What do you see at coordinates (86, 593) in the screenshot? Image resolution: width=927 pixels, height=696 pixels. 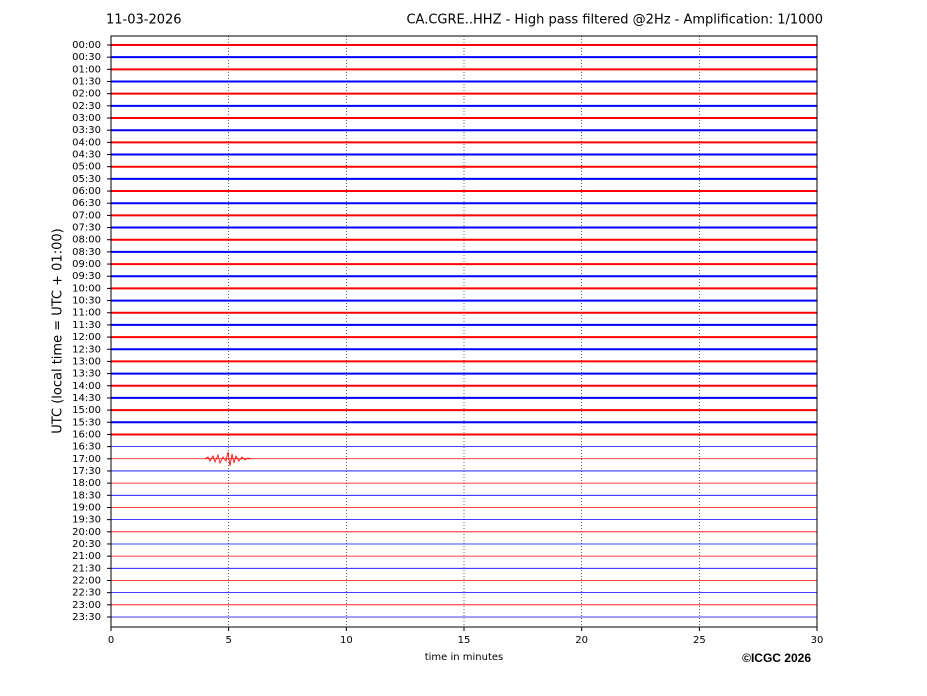 I see `y-tick-label: 22:30` at bounding box center [86, 593].